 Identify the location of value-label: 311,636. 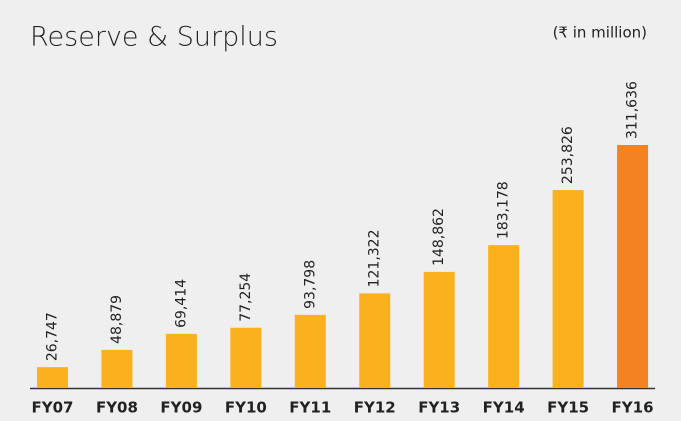
(633, 110).